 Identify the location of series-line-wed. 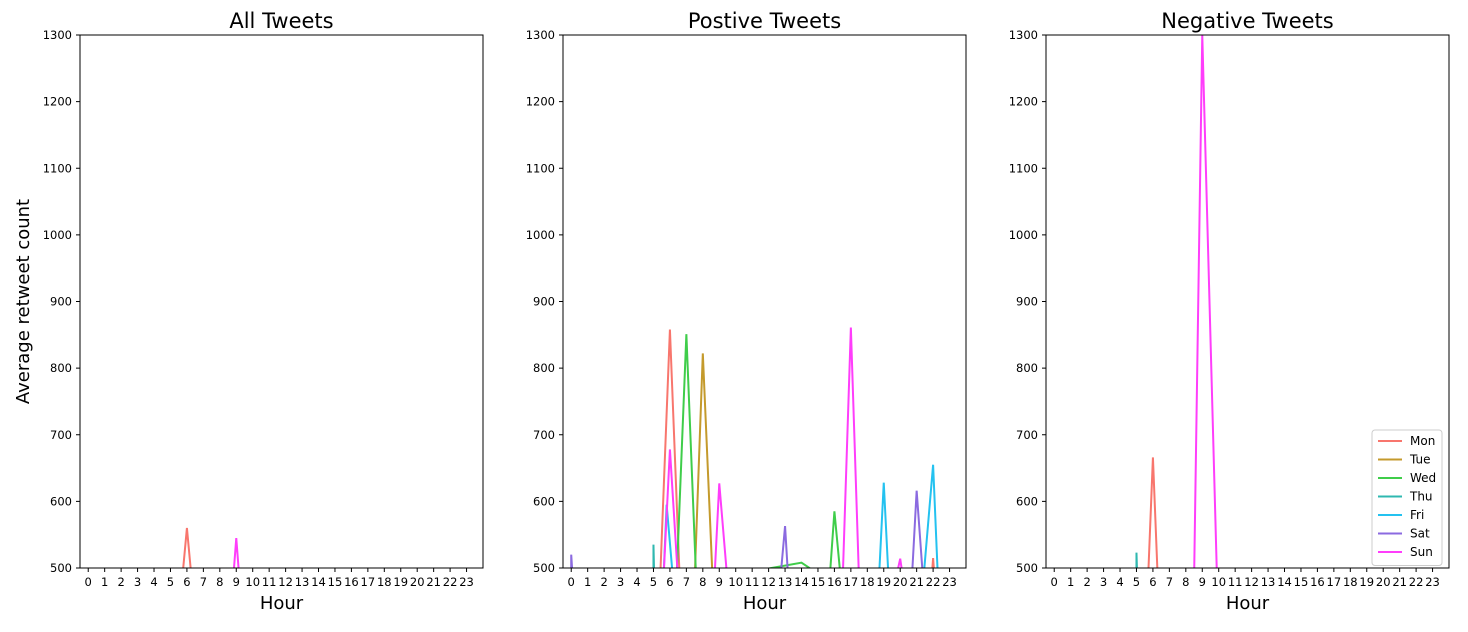
(758, 451).